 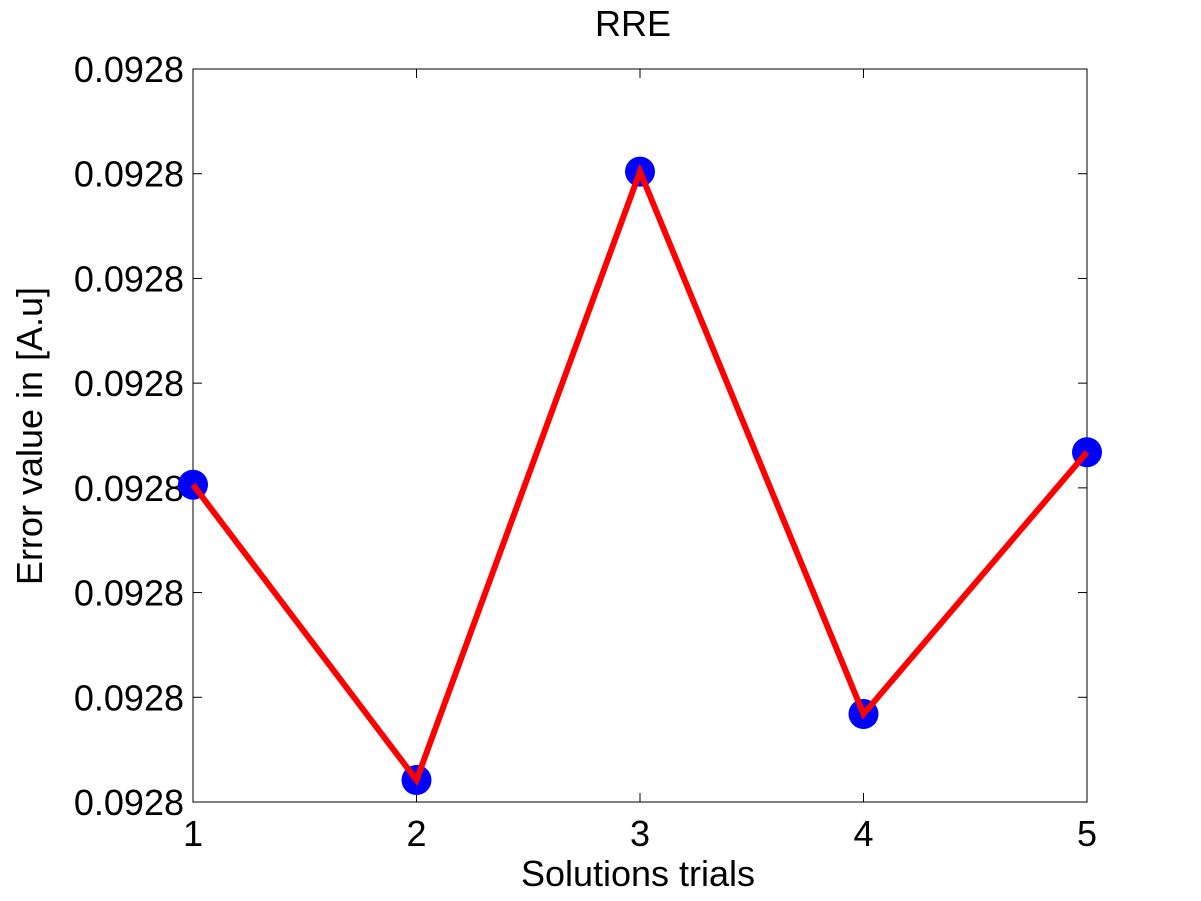 I want to click on x-tick-label: 1, so click(x=193, y=833).